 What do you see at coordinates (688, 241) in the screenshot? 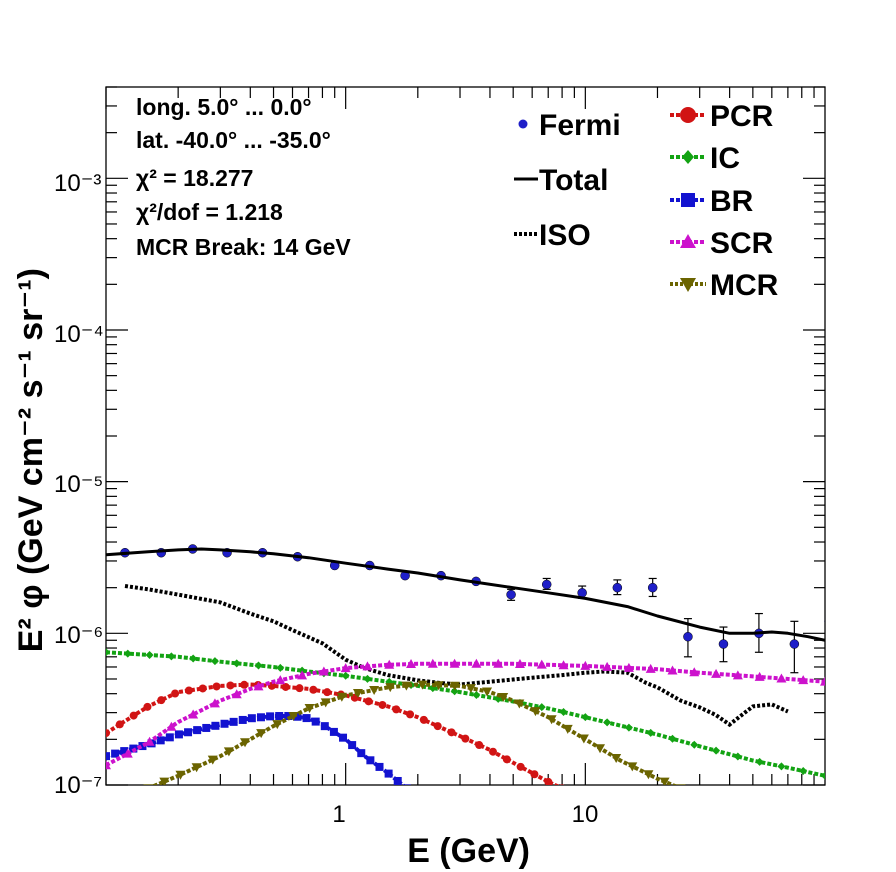
I see `legend-marker-scr` at bounding box center [688, 241].